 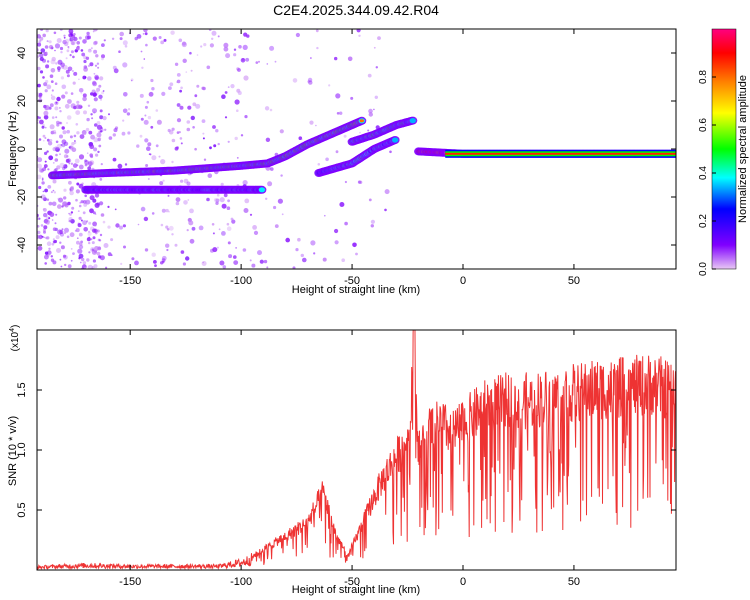 I want to click on x-tick-label: -150, so click(x=130, y=582).